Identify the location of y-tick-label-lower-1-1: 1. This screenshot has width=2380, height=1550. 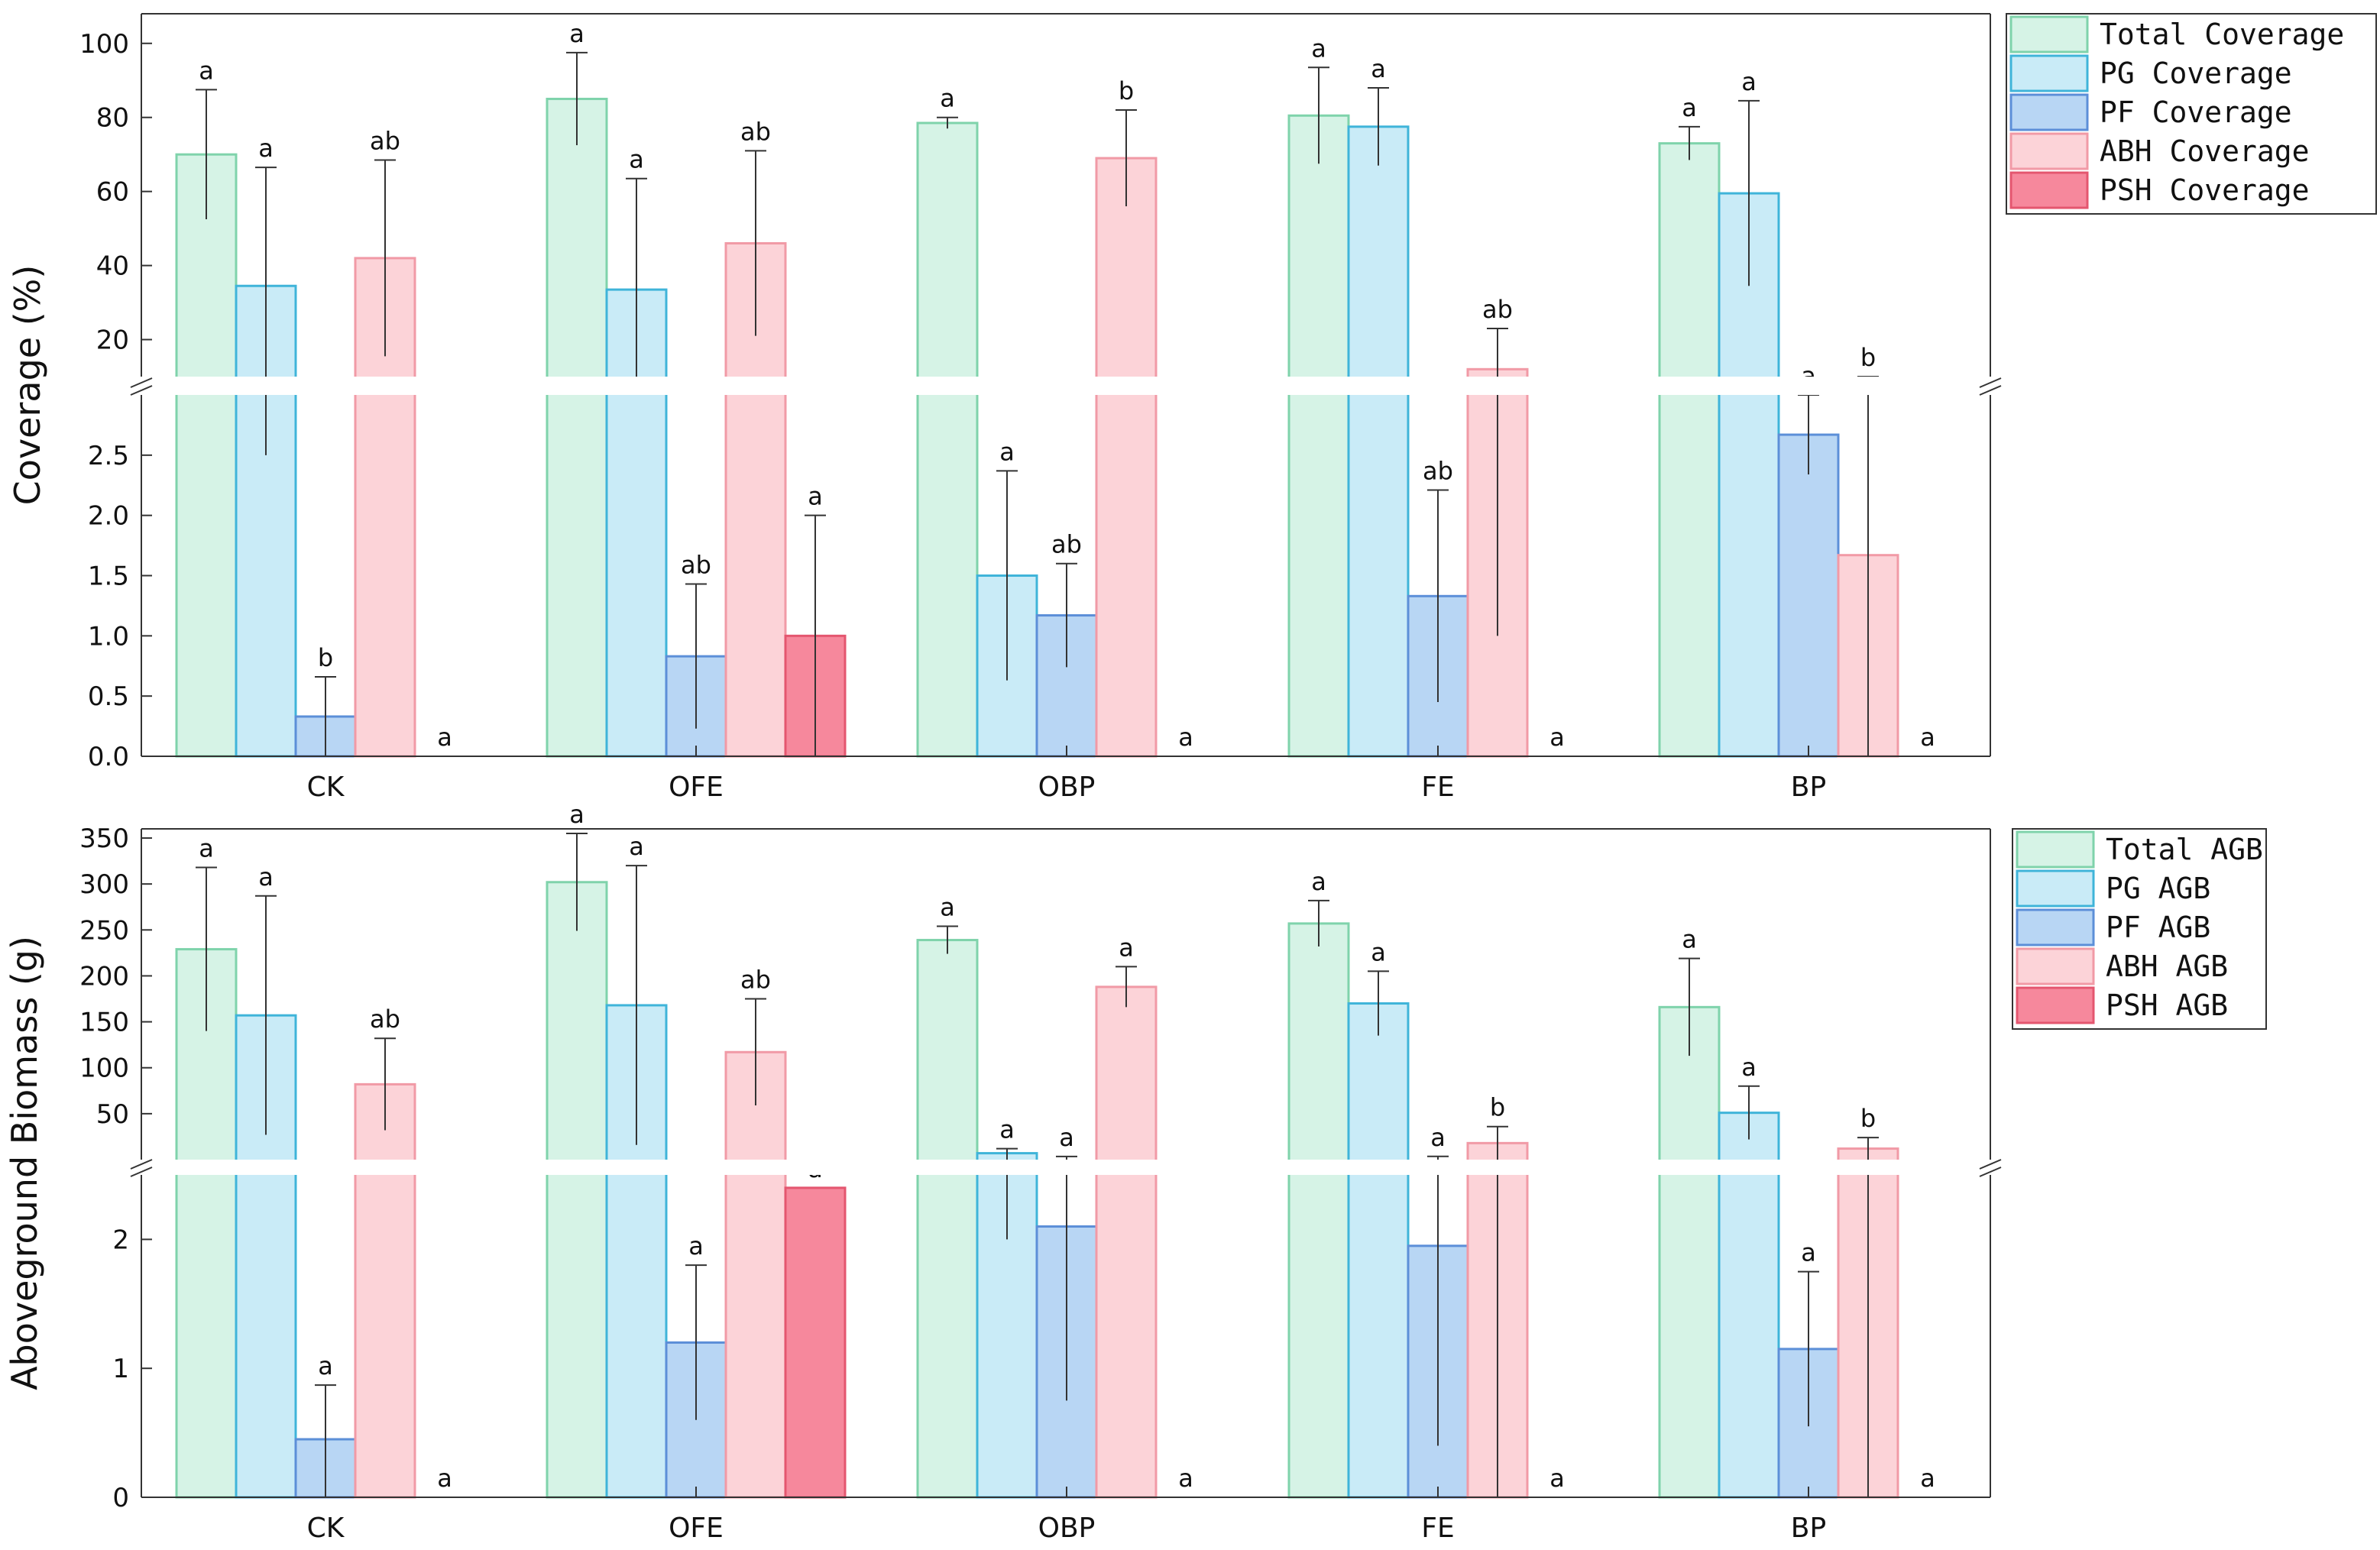
(120, 1369).